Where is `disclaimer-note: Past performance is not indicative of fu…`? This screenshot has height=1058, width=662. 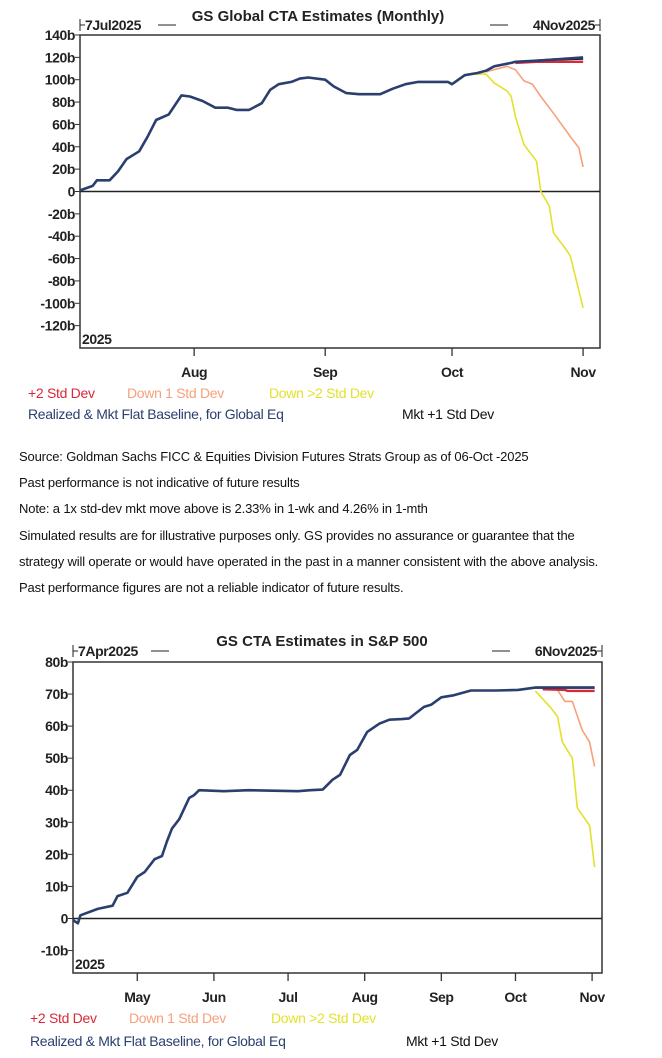 disclaimer-note: Past performance is not indicative of fu… is located at coordinates (159, 483).